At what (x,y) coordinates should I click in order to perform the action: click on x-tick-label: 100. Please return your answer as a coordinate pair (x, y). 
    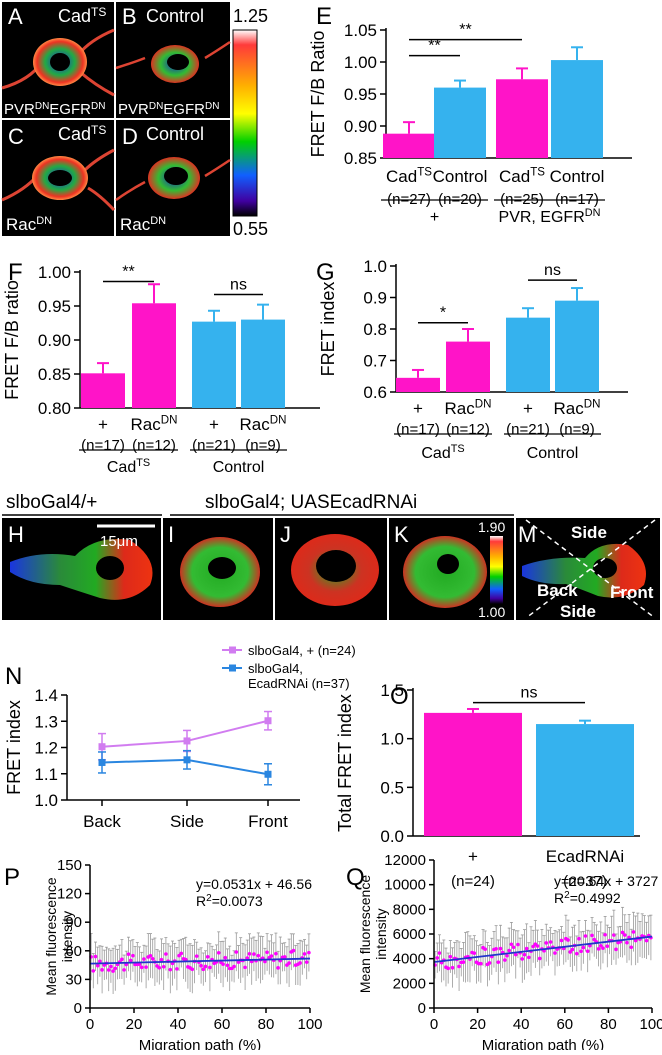
    Looking at the image, I should click on (650, 1024).